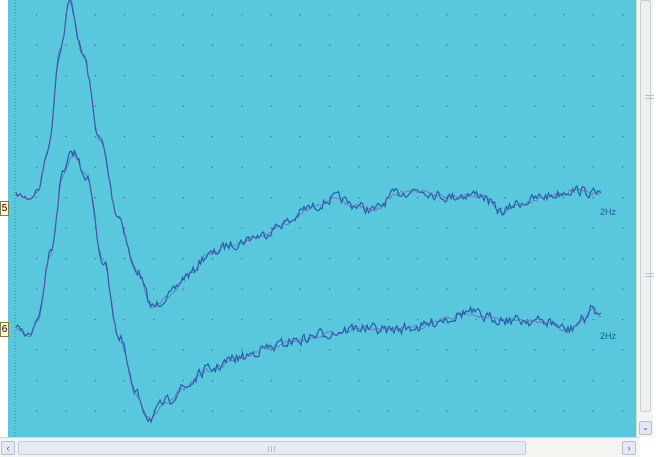 The image size is (656, 457). What do you see at coordinates (272, 448) in the screenshot?
I see `horizontal-scroll-thumb` at bounding box center [272, 448].